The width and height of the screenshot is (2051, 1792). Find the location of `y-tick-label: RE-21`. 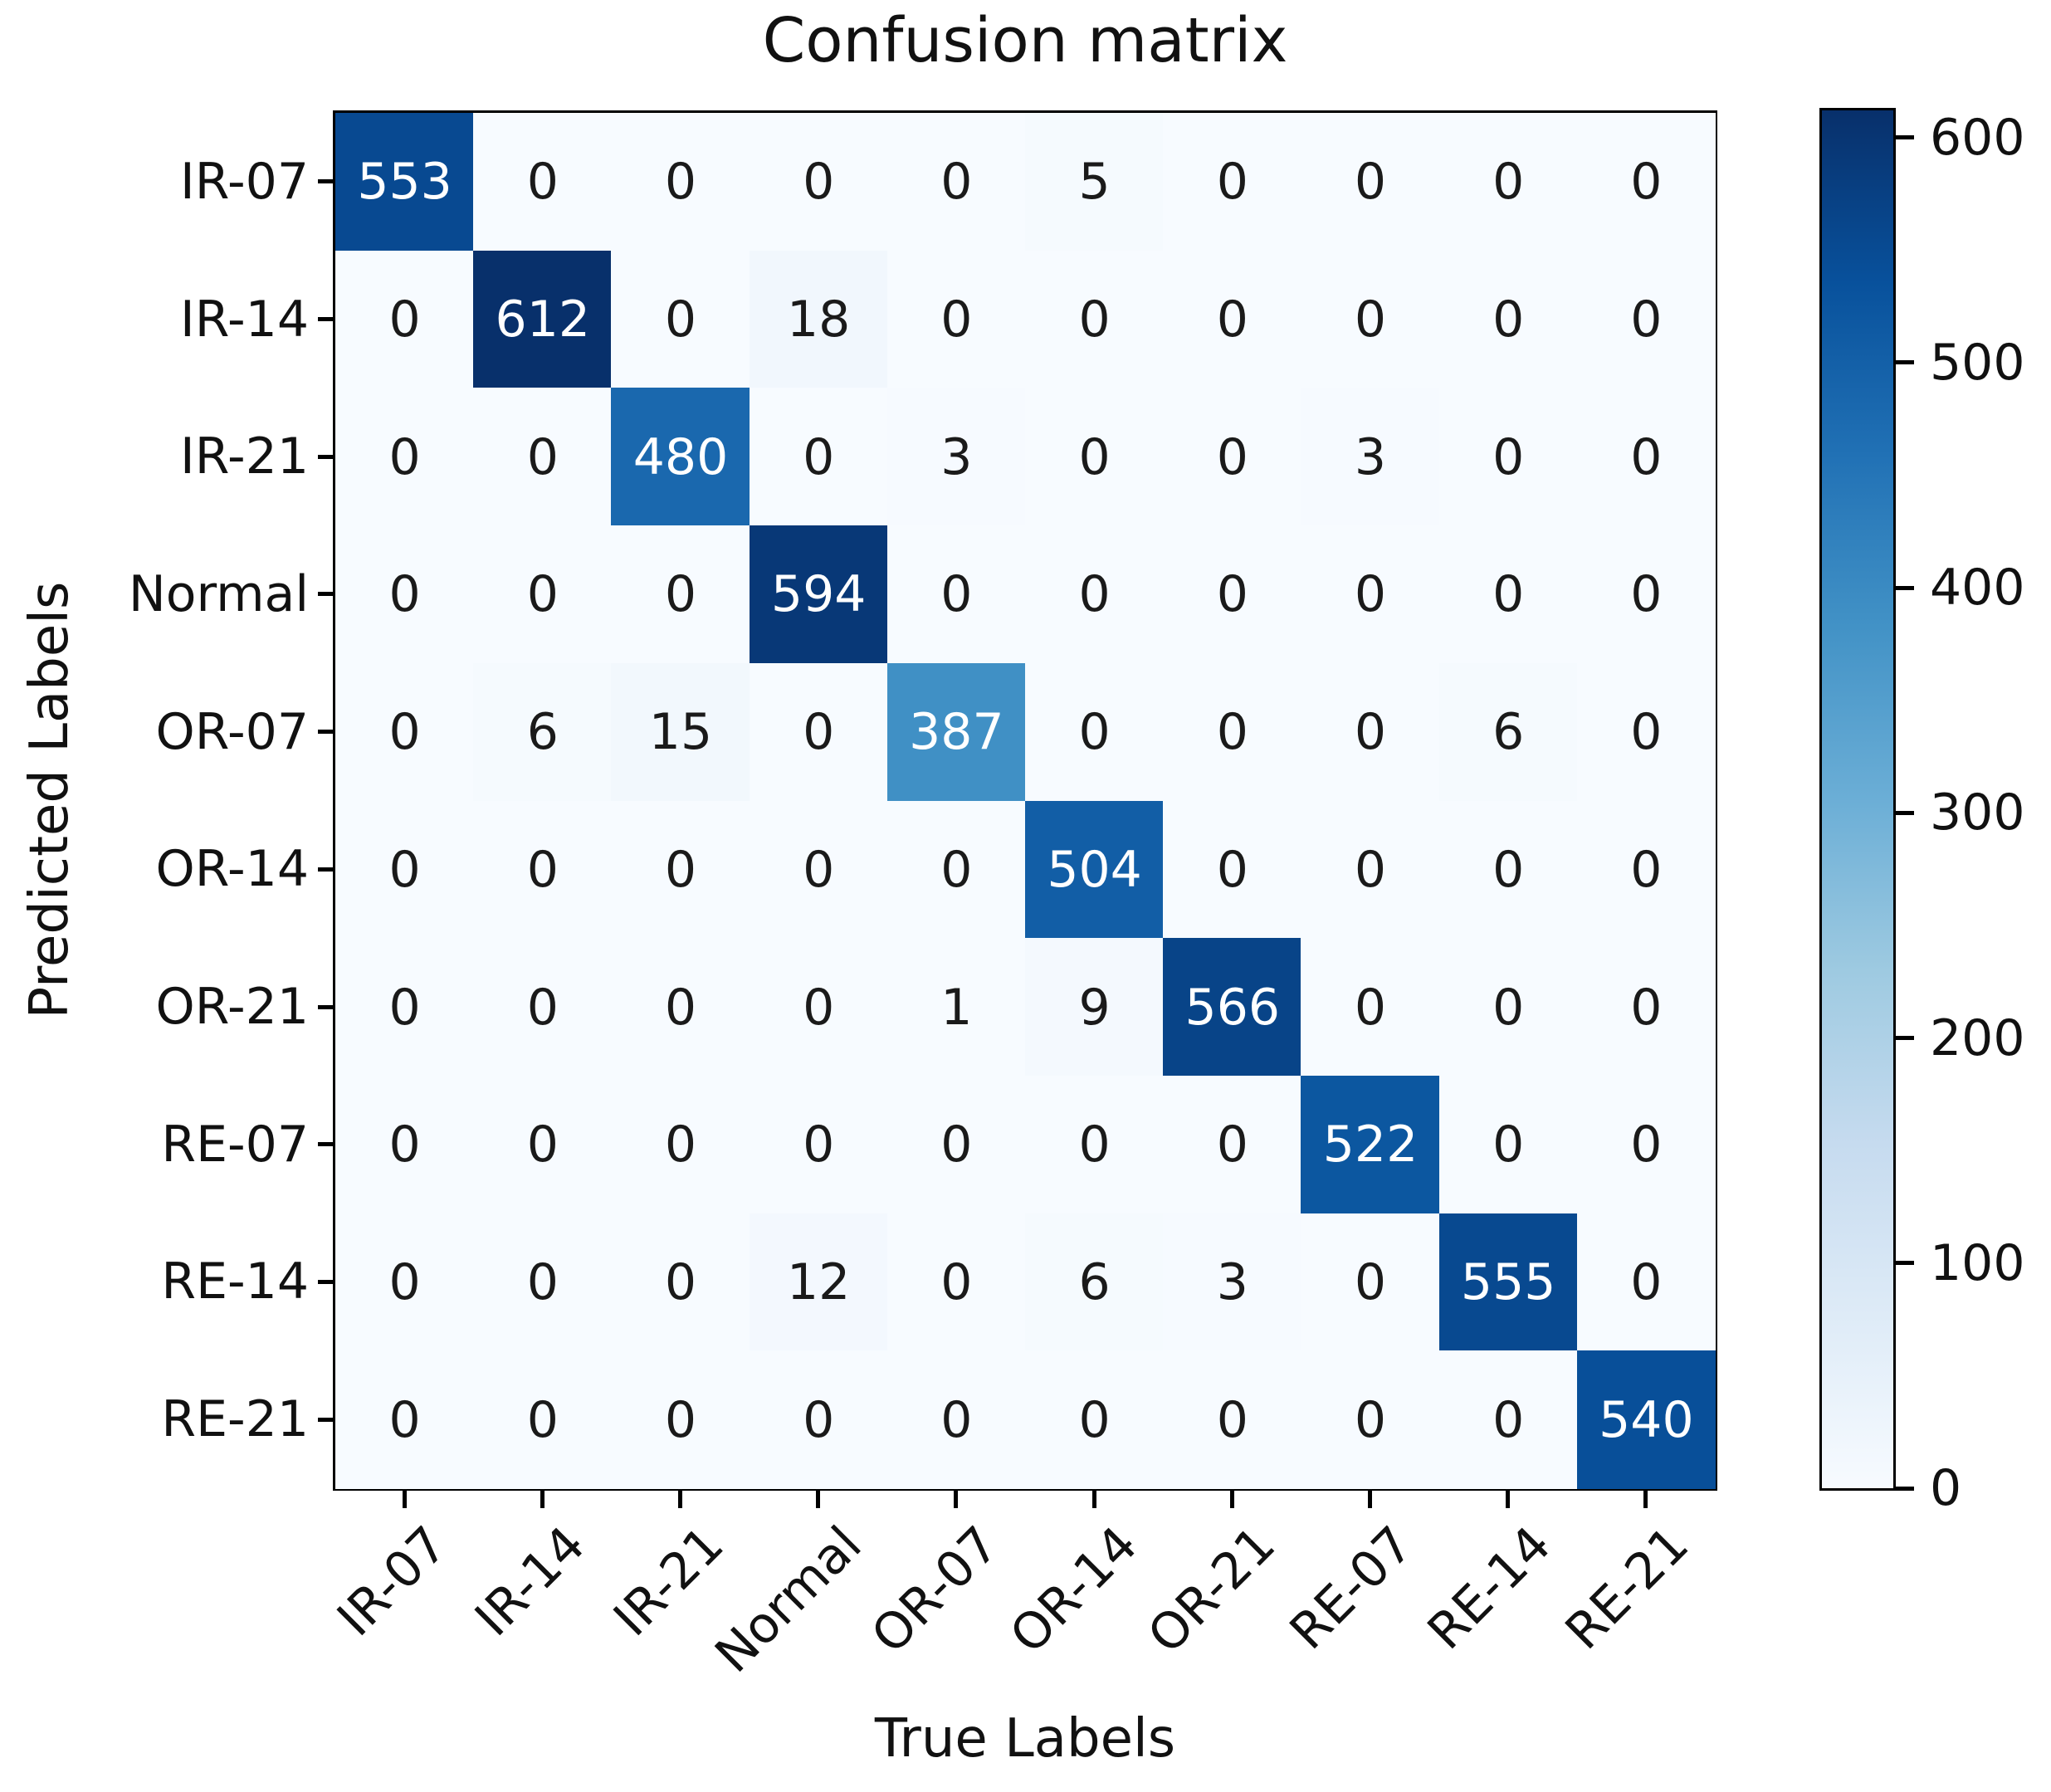

y-tick-label: RE-21 is located at coordinates (235, 1419).